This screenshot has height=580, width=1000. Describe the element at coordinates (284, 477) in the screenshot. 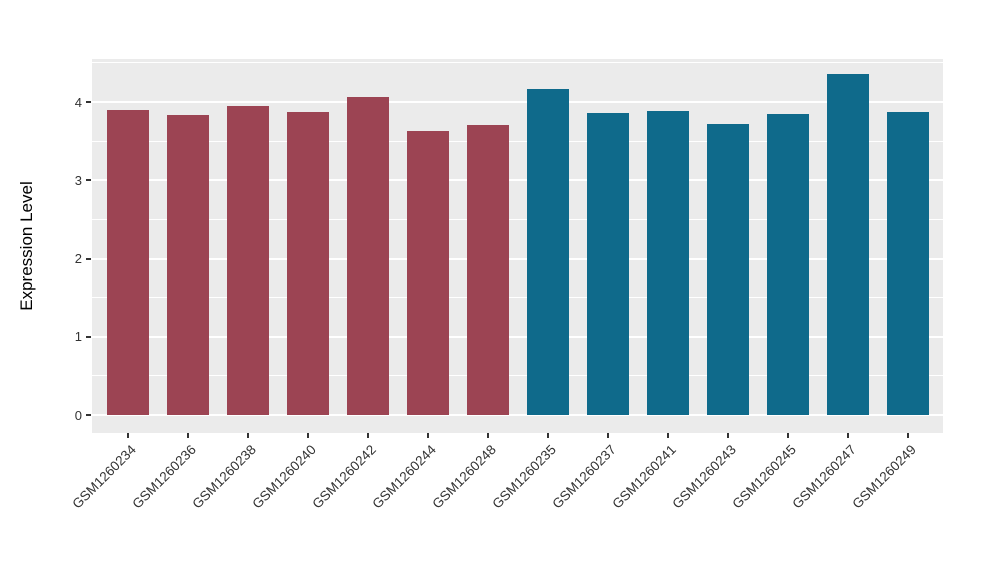

I see `x-tick-label: GSM1260240` at that location.